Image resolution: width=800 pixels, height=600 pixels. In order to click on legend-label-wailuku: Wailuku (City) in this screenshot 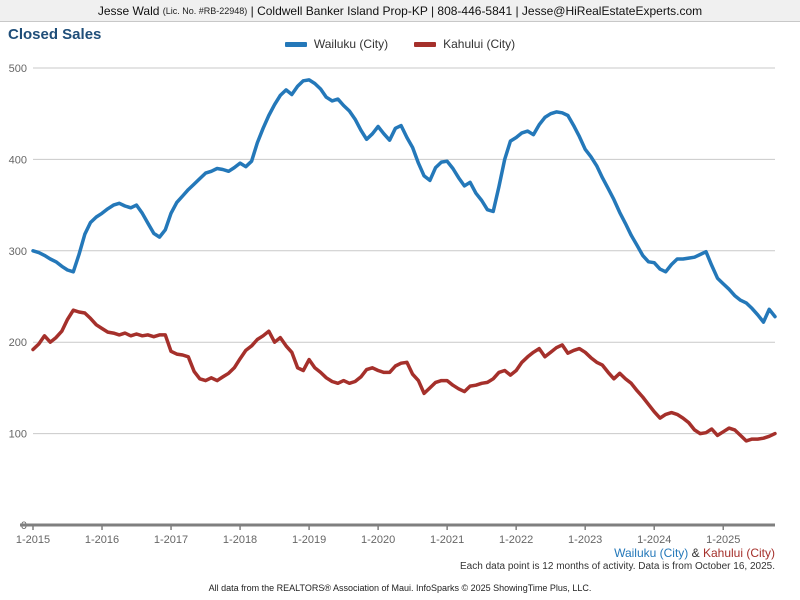, I will do `click(351, 44)`.